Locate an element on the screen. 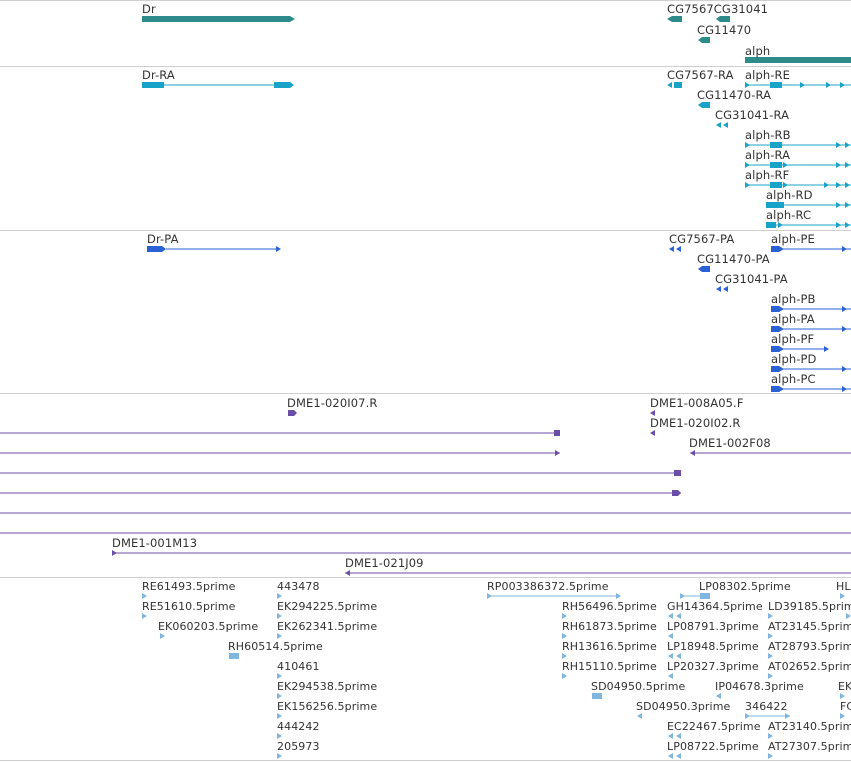 Image resolution: width=851 pixels, height=762 pixels. protein-alph-pe-glyph is located at coordinates (811, 249).